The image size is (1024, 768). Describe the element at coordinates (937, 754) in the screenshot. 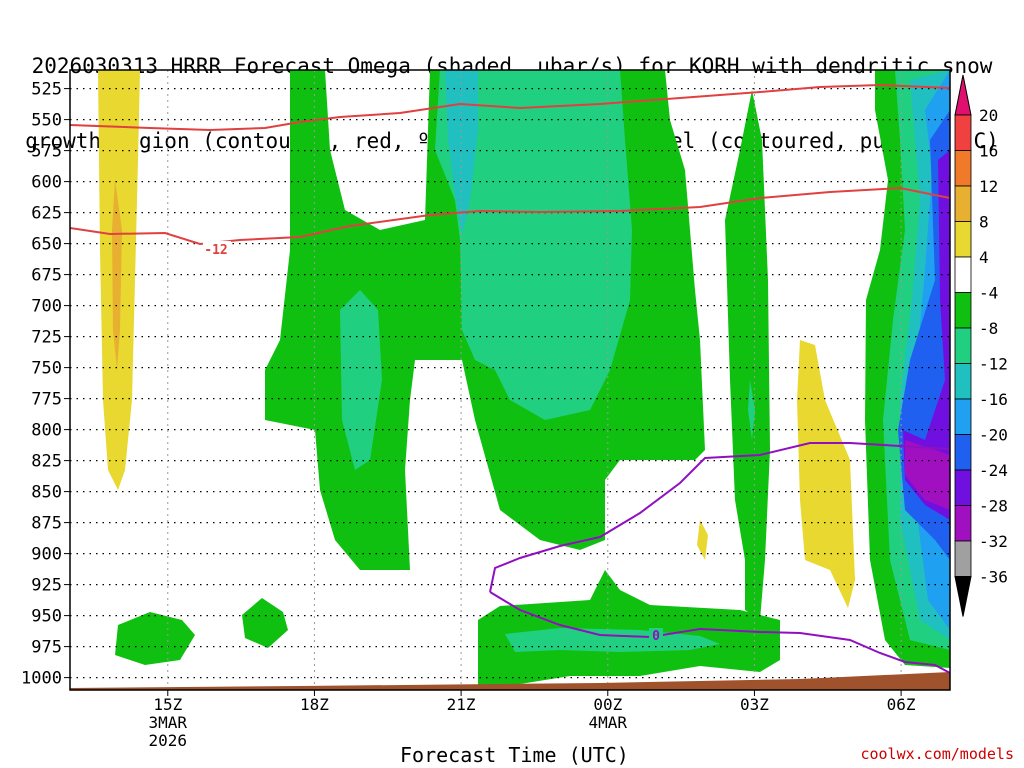

I see `credit-text: coolwx.com/models` at that location.